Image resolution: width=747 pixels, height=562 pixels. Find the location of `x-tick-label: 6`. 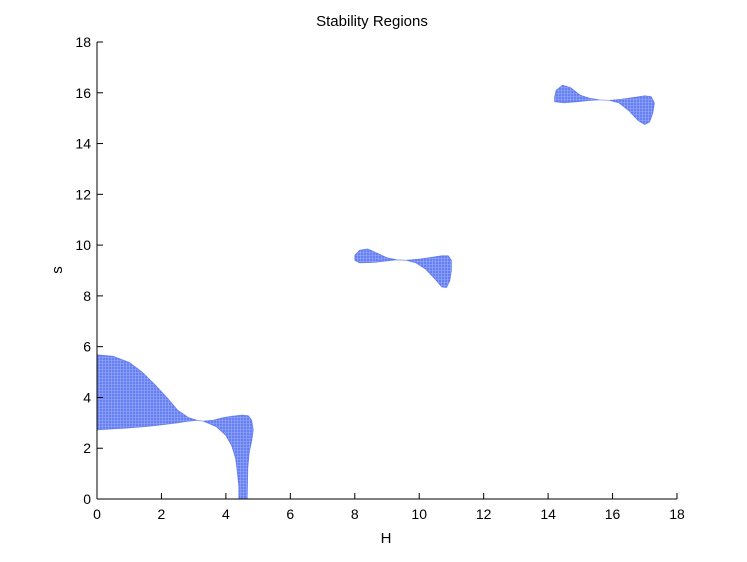

x-tick-label: 6 is located at coordinates (290, 514).